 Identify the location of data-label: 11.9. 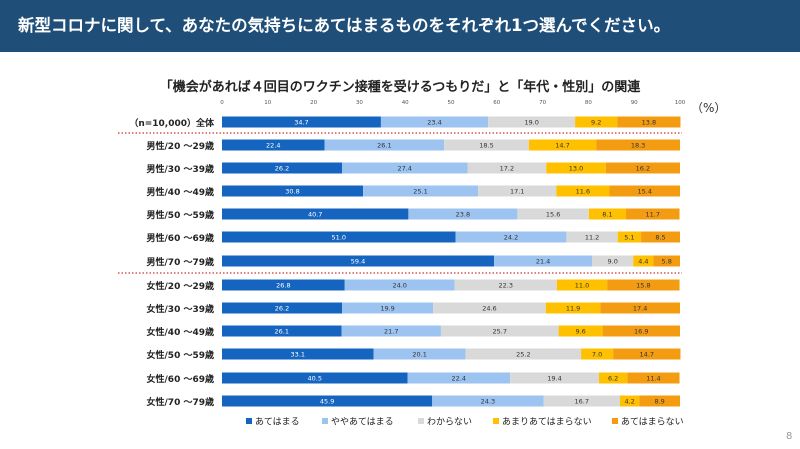
(573, 308).